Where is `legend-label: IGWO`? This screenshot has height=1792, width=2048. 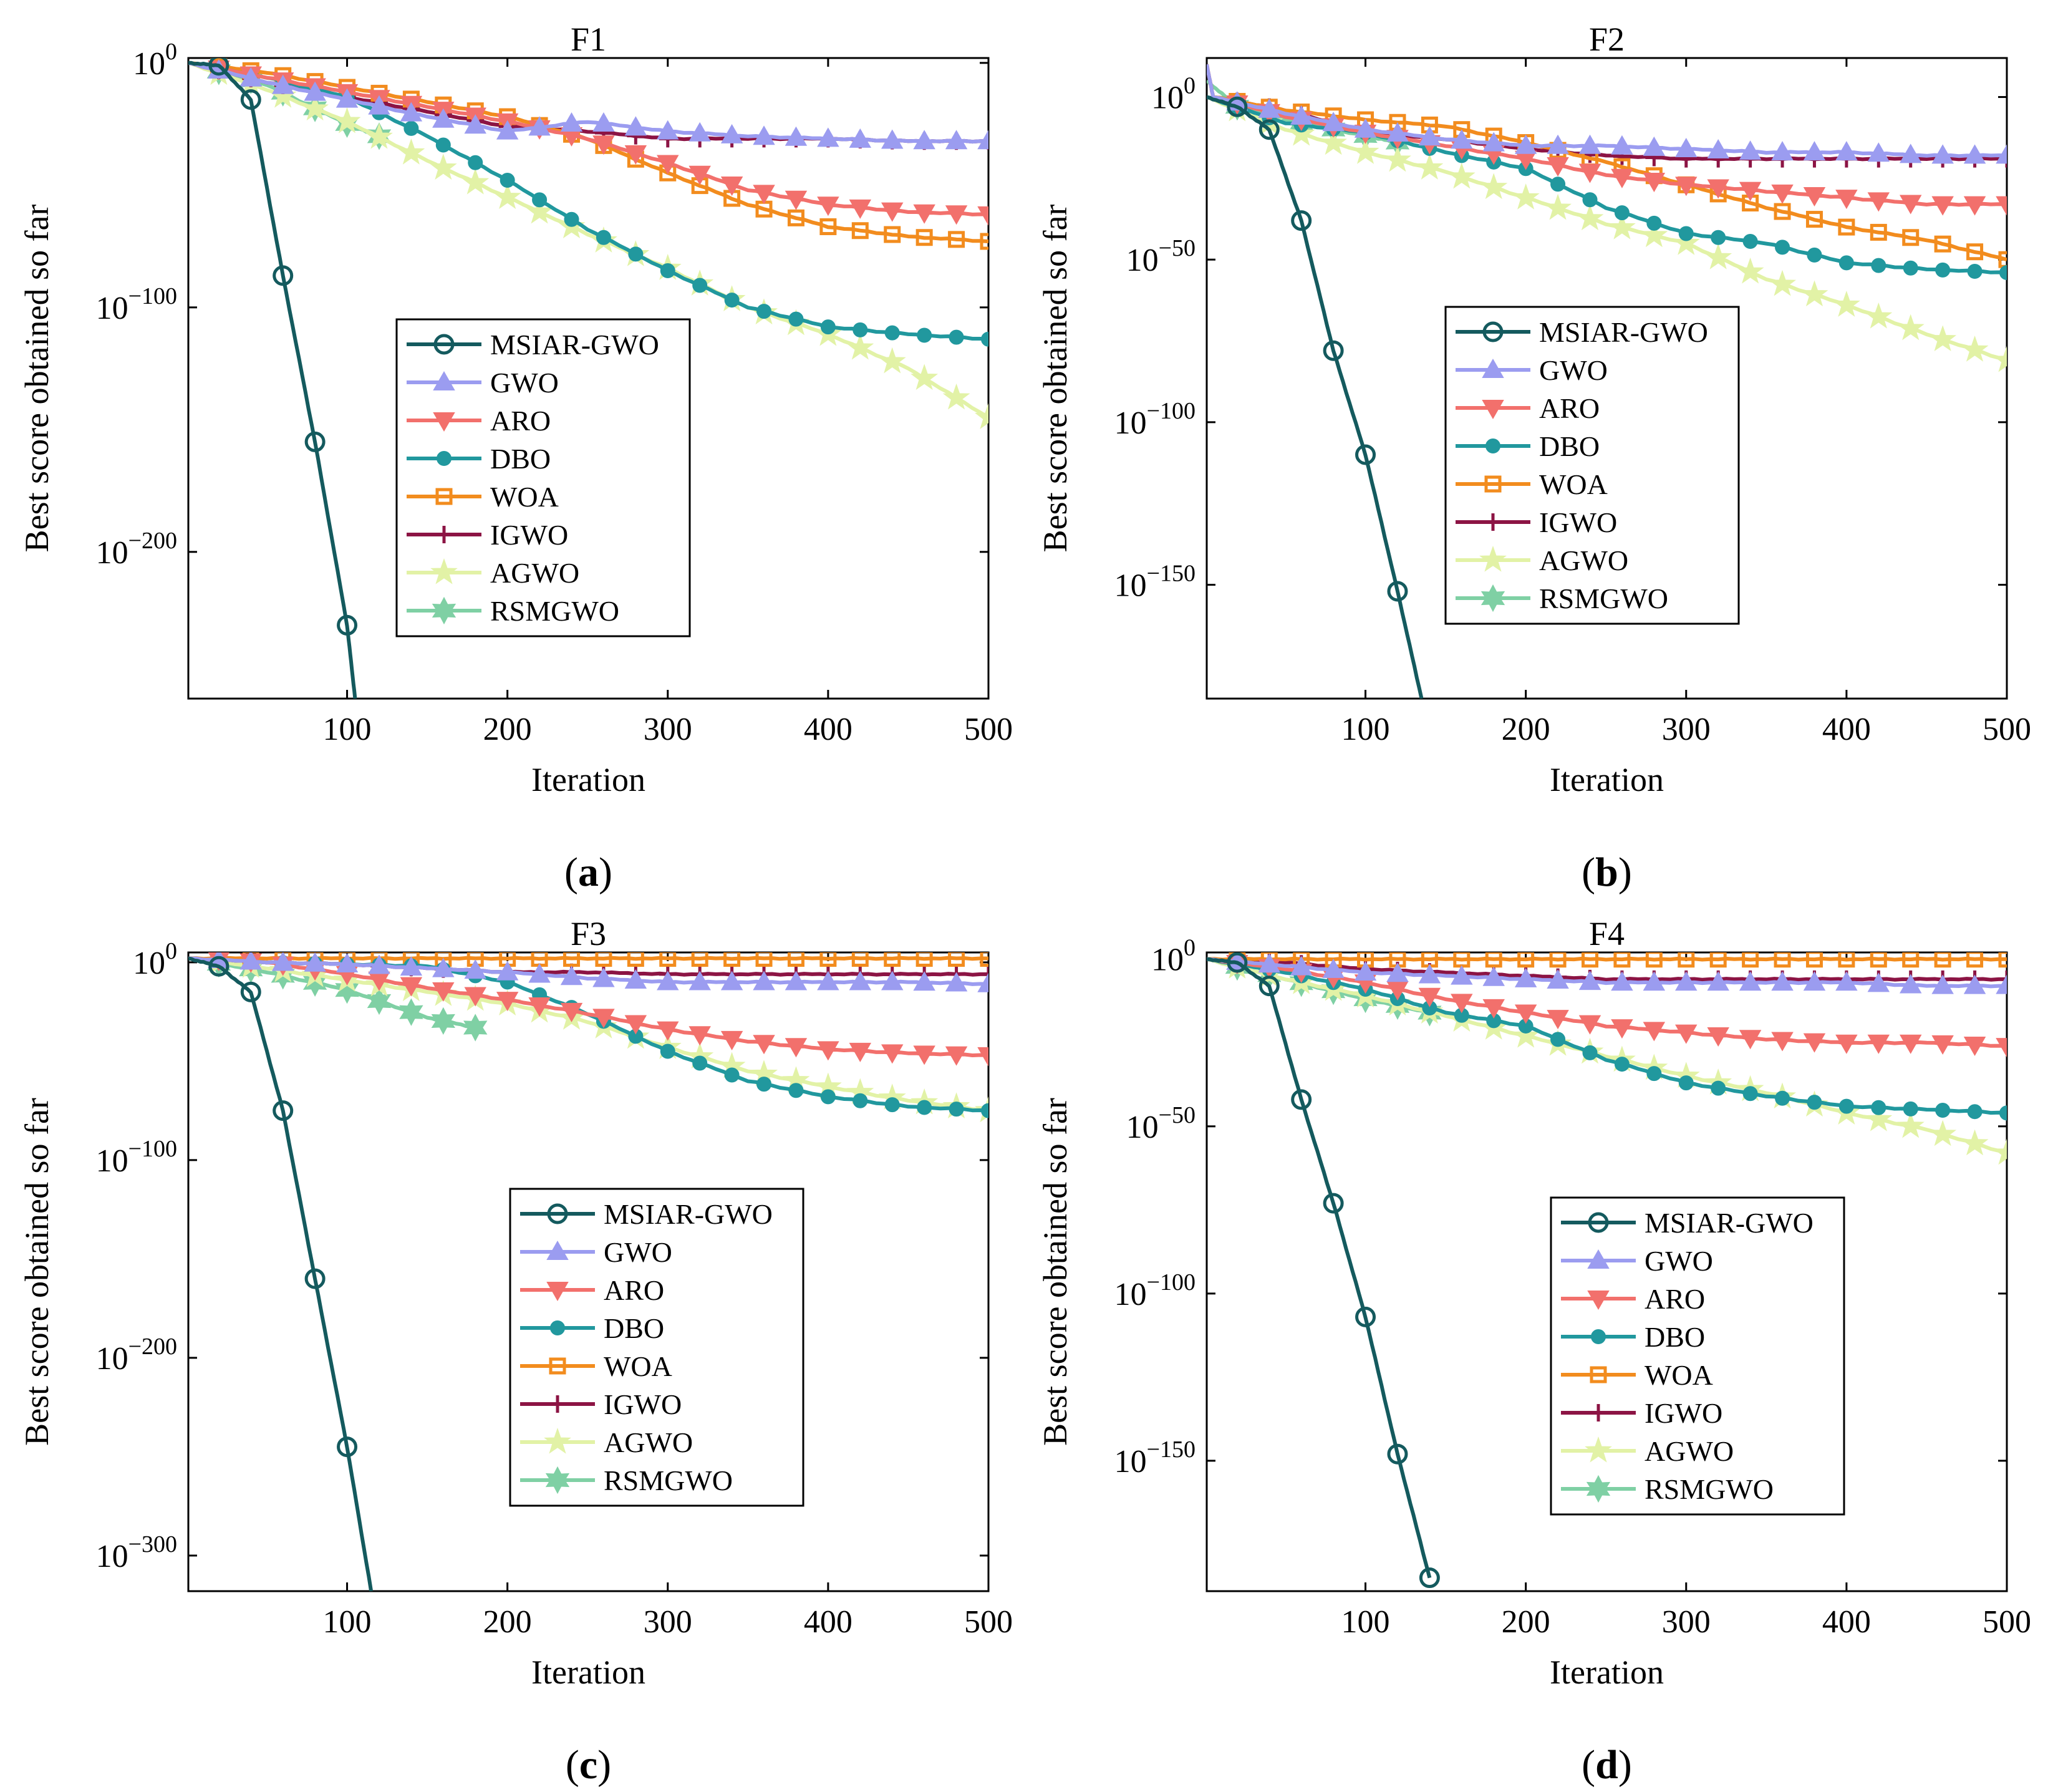 legend-label: IGWO is located at coordinates (643, 1404).